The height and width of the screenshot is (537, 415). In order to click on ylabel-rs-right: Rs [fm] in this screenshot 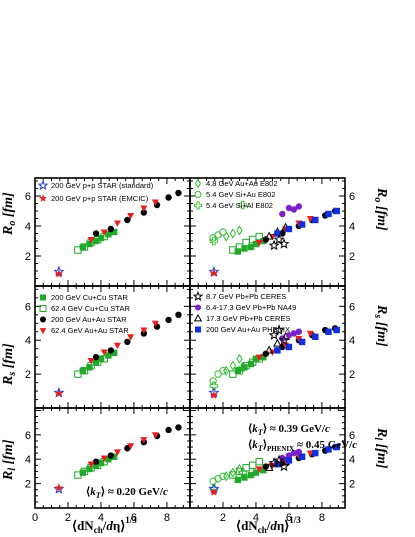, I will do `click(380, 325)`.